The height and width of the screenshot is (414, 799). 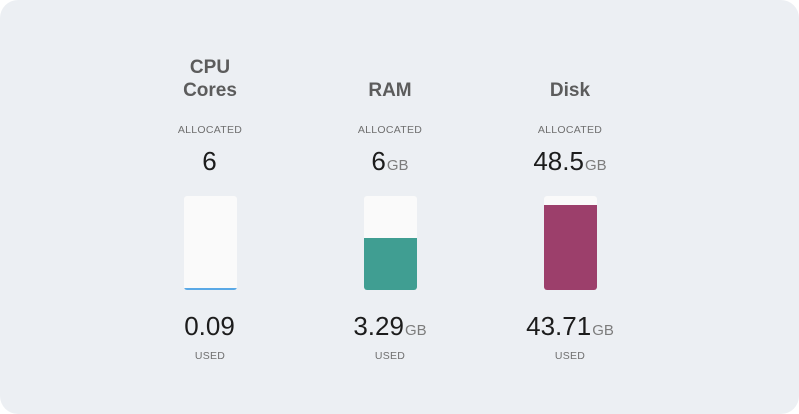 What do you see at coordinates (390, 130) in the screenshot?
I see `ram-allocated-label: ALLOCATED` at bounding box center [390, 130].